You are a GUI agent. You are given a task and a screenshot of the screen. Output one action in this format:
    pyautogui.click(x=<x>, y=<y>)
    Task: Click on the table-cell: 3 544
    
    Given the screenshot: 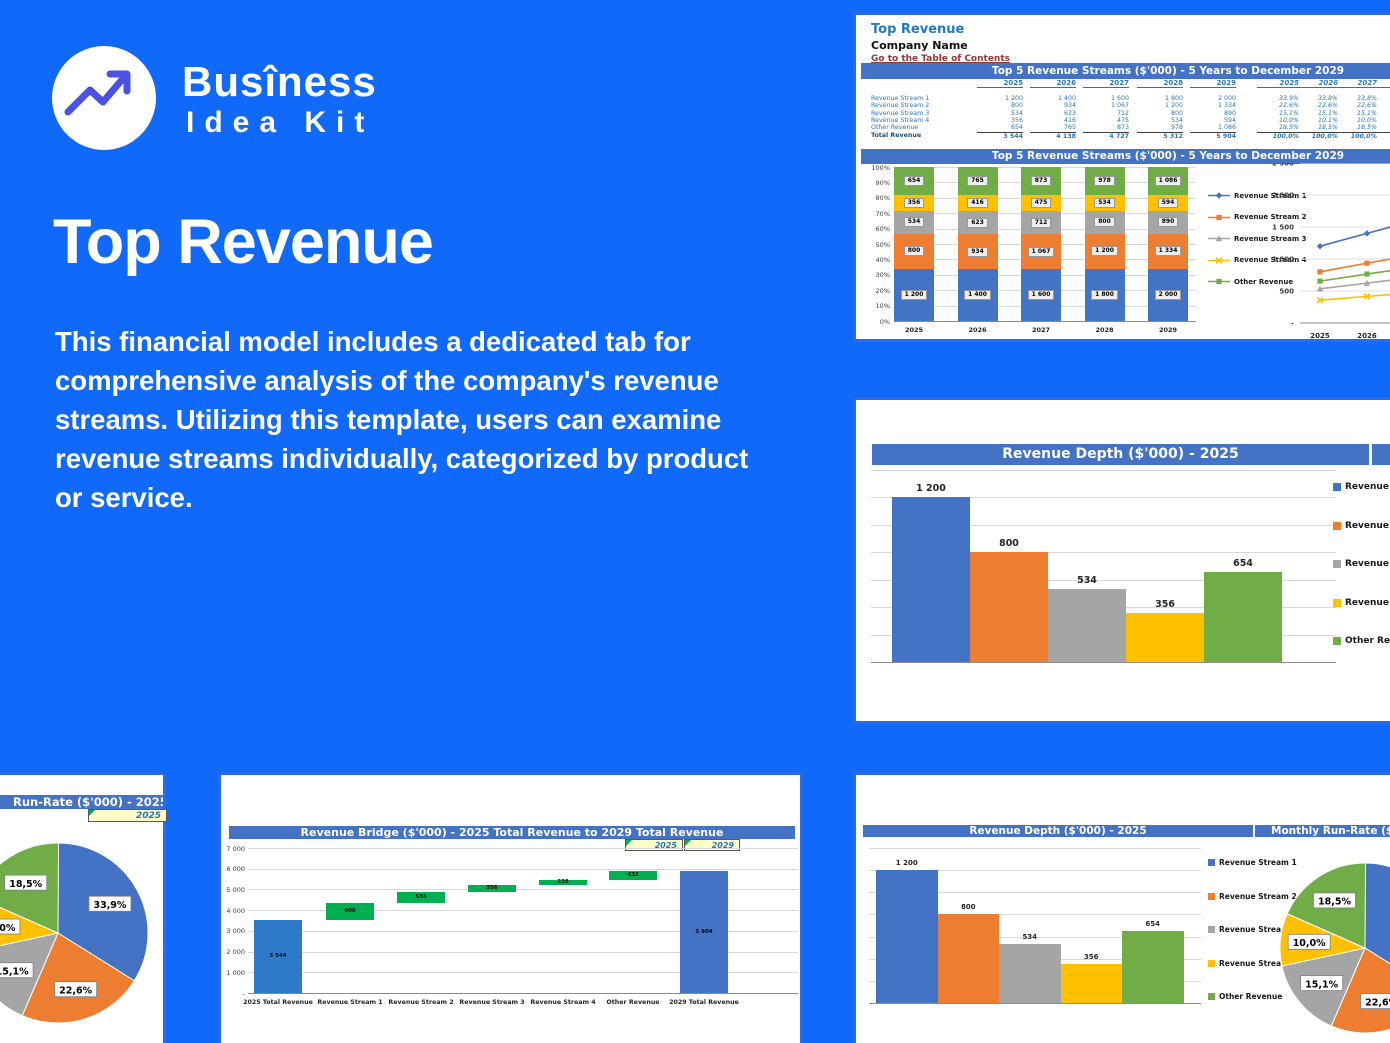 What is the action you would take?
    pyautogui.click(x=1000, y=135)
    